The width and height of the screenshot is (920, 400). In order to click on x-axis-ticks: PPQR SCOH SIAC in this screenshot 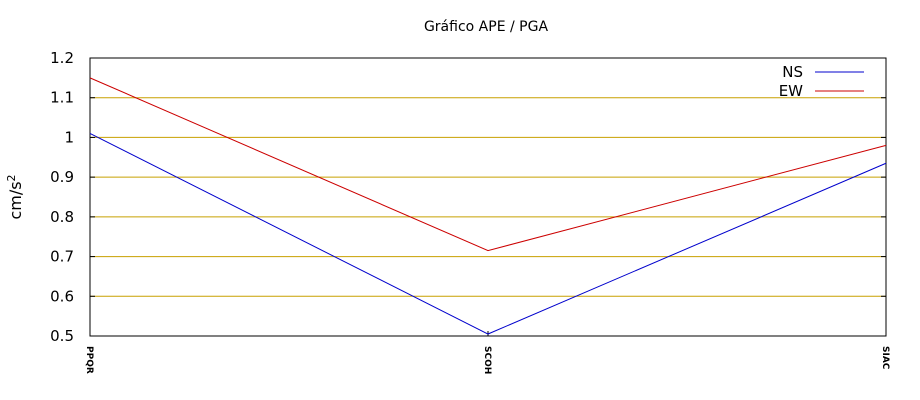, I will do `click(487, 352)`.